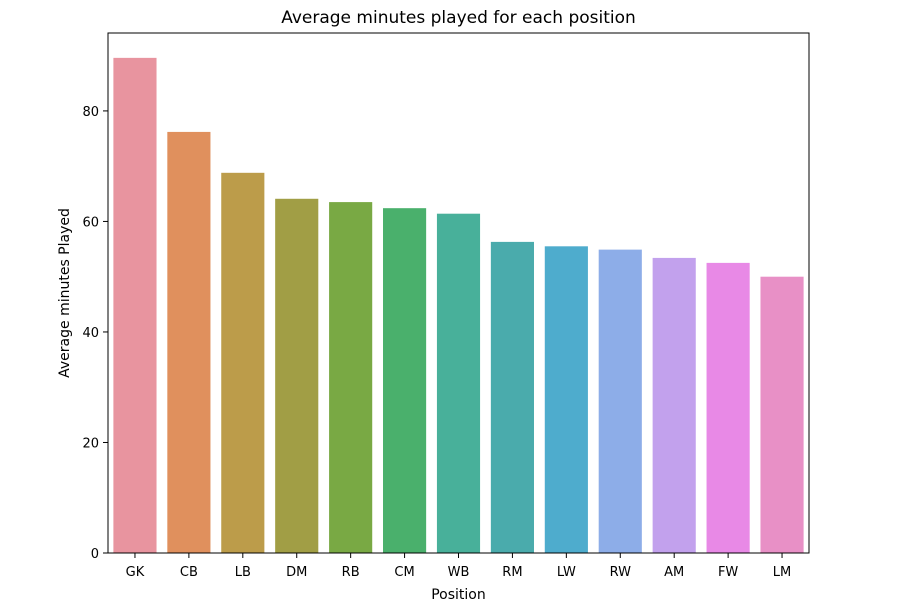 This screenshot has height=615, width=903. What do you see at coordinates (620, 401) in the screenshot?
I see `bar-rw` at bounding box center [620, 401].